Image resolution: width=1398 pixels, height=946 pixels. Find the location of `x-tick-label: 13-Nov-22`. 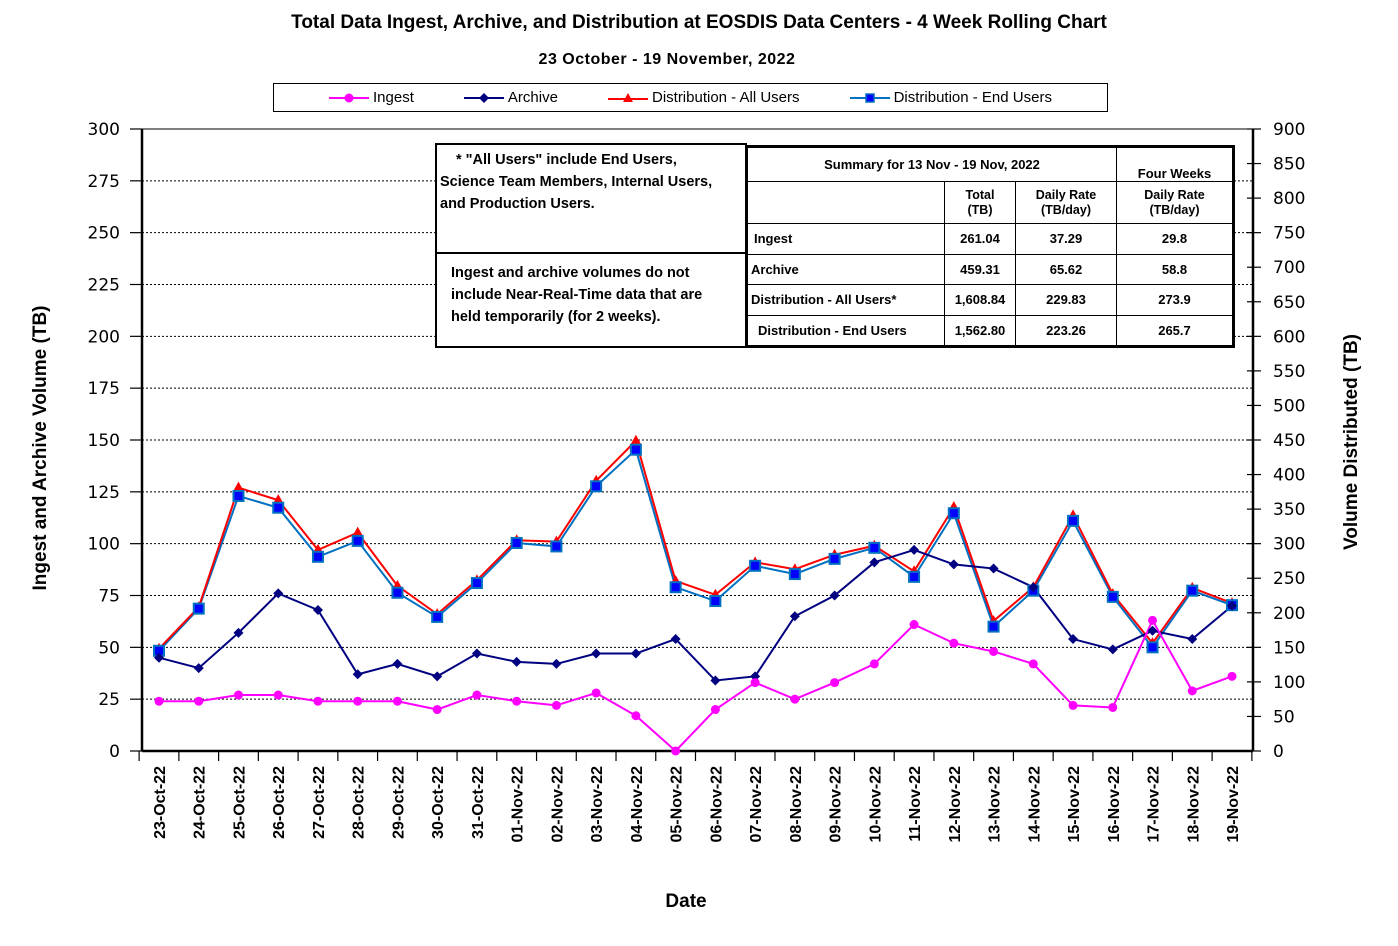

x-tick-label: 13-Nov-22 is located at coordinates (995, 804).